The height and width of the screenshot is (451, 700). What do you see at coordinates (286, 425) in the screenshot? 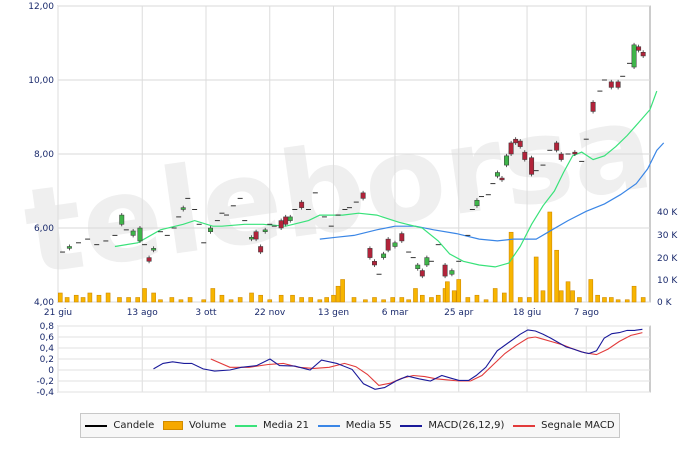
I see `legend-label: Media 21` at bounding box center [286, 425].